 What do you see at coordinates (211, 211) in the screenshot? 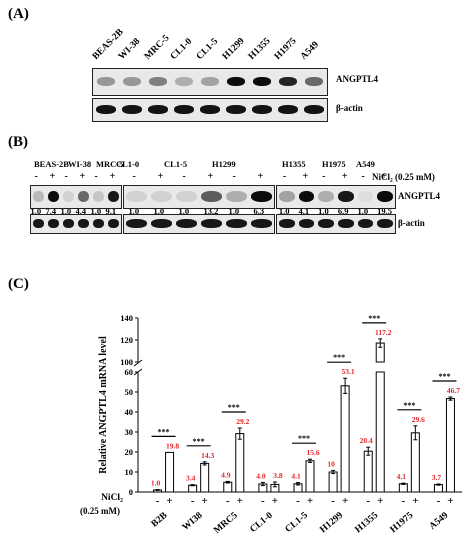
I see `panel-b-quant-value: 13.2` at bounding box center [211, 211].